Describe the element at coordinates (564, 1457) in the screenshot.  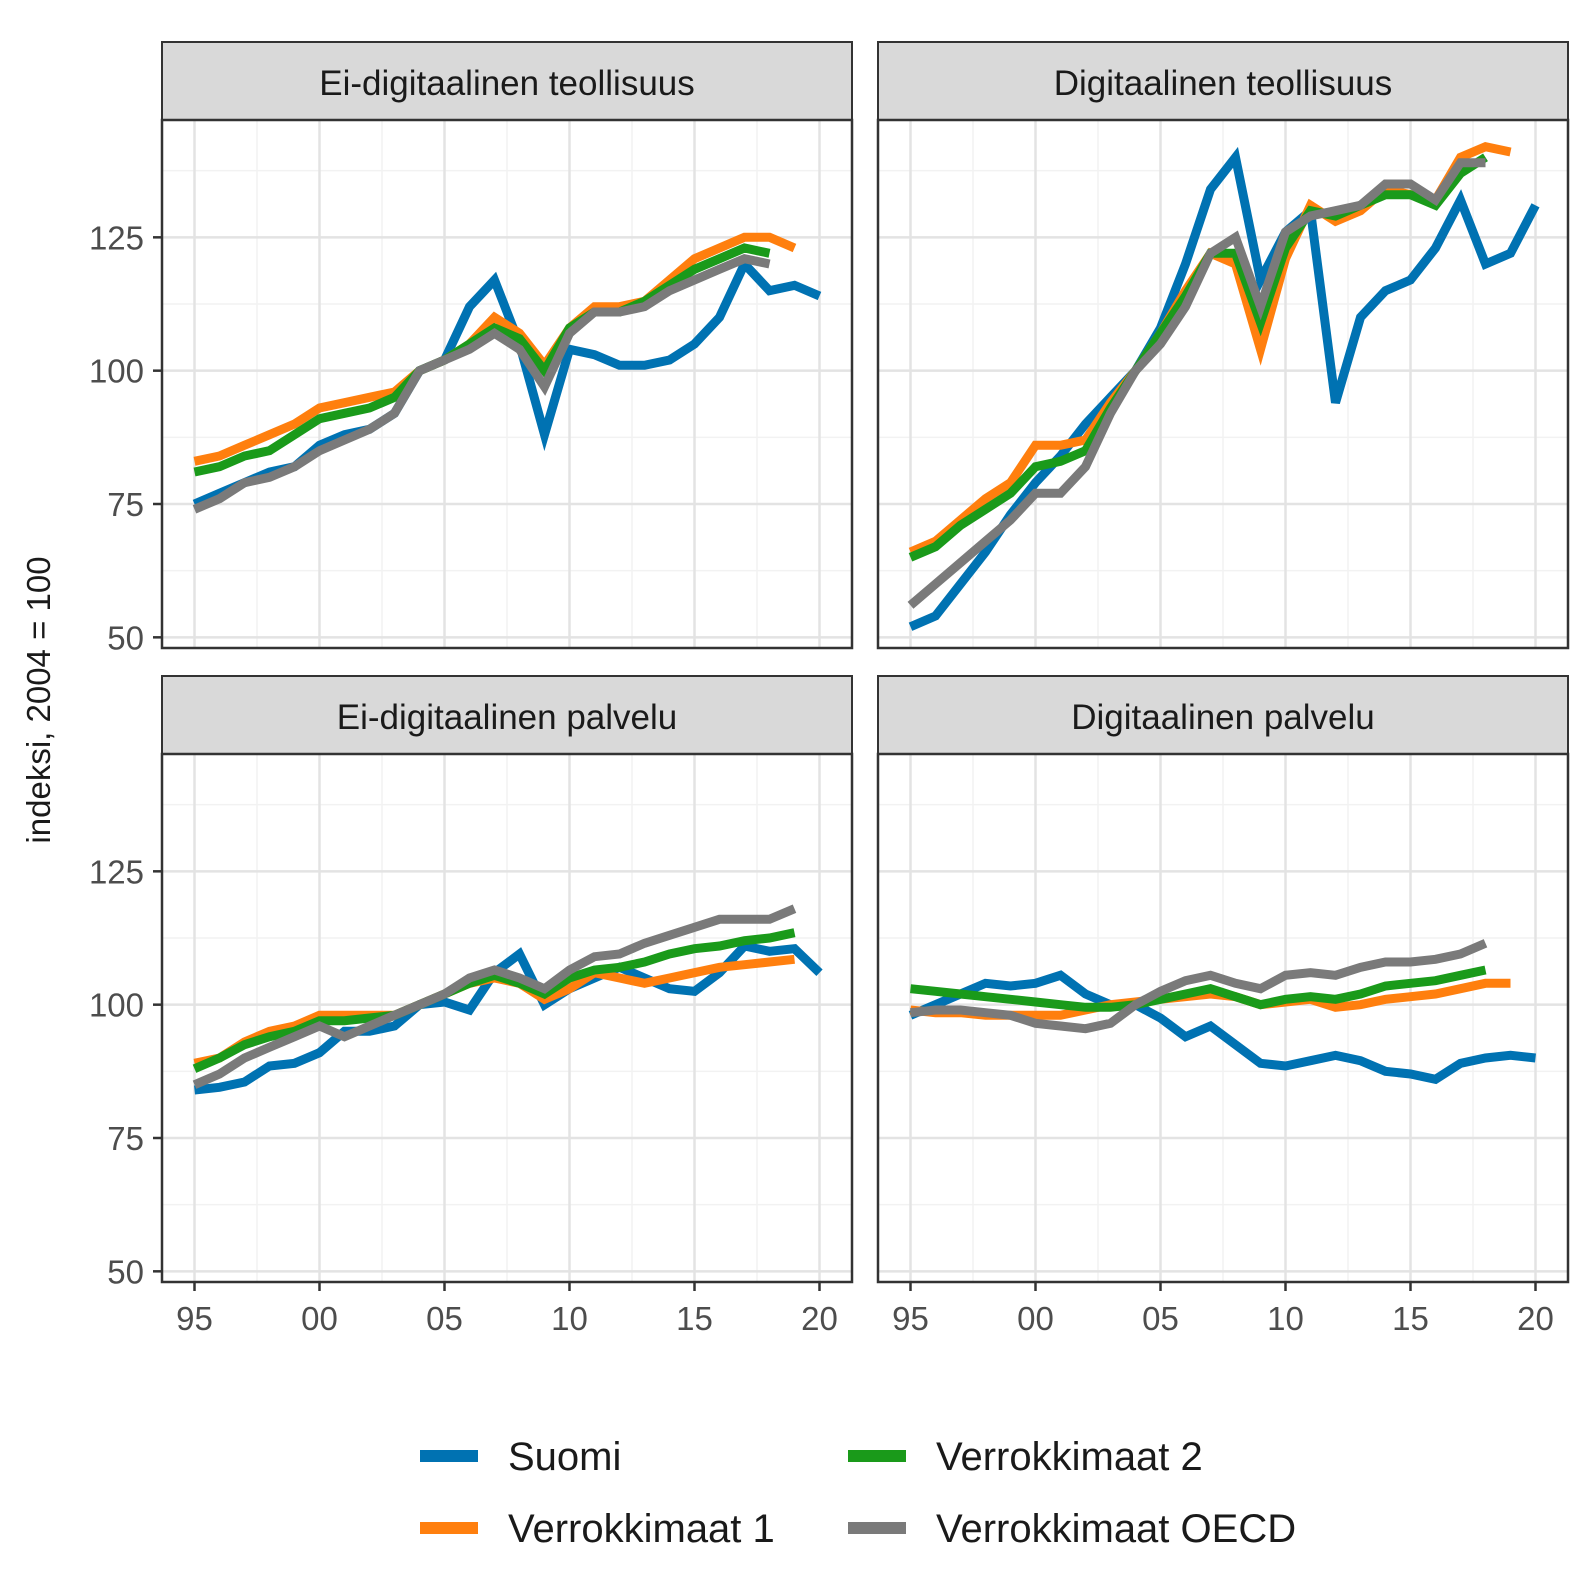
I see `legend-label-suomi: Suomi` at that location.